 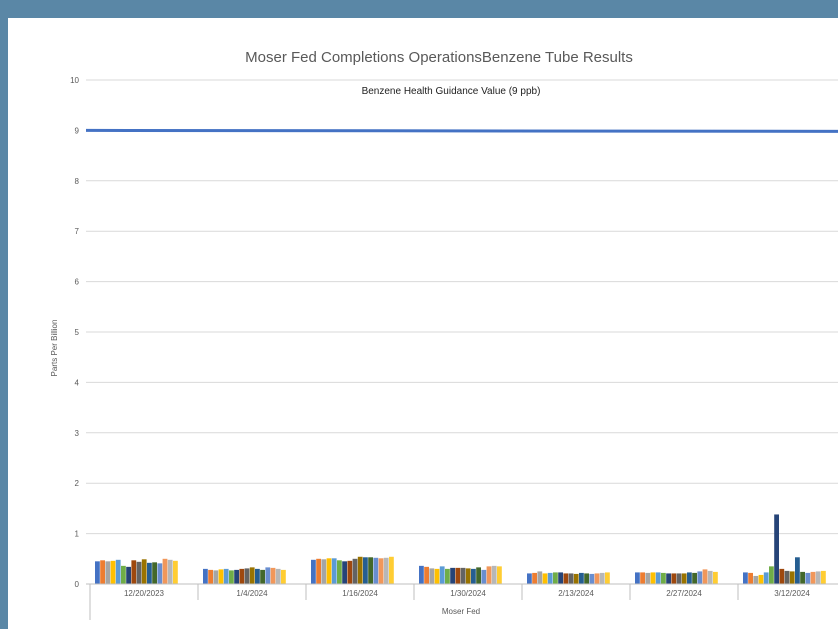 What do you see at coordinates (77, 534) in the screenshot?
I see `y-tick-label: 1` at bounding box center [77, 534].